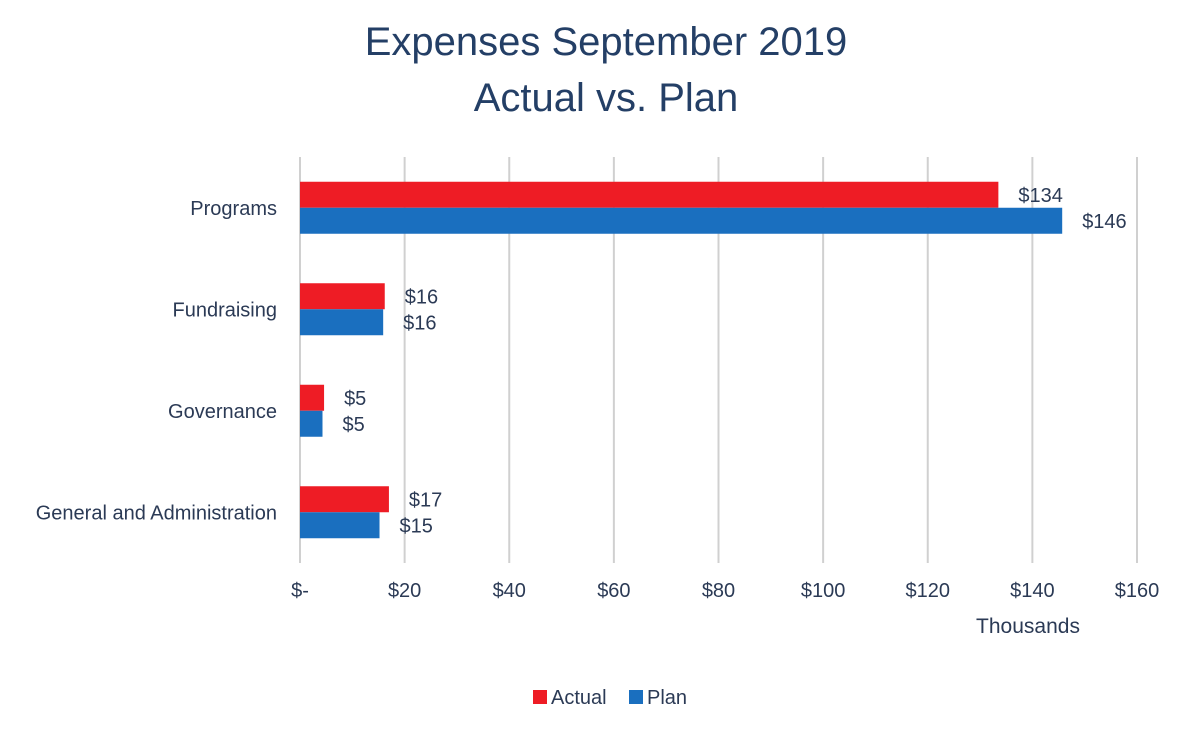 The image size is (1204, 735). I want to click on x-tick-label: $40, so click(509, 591).